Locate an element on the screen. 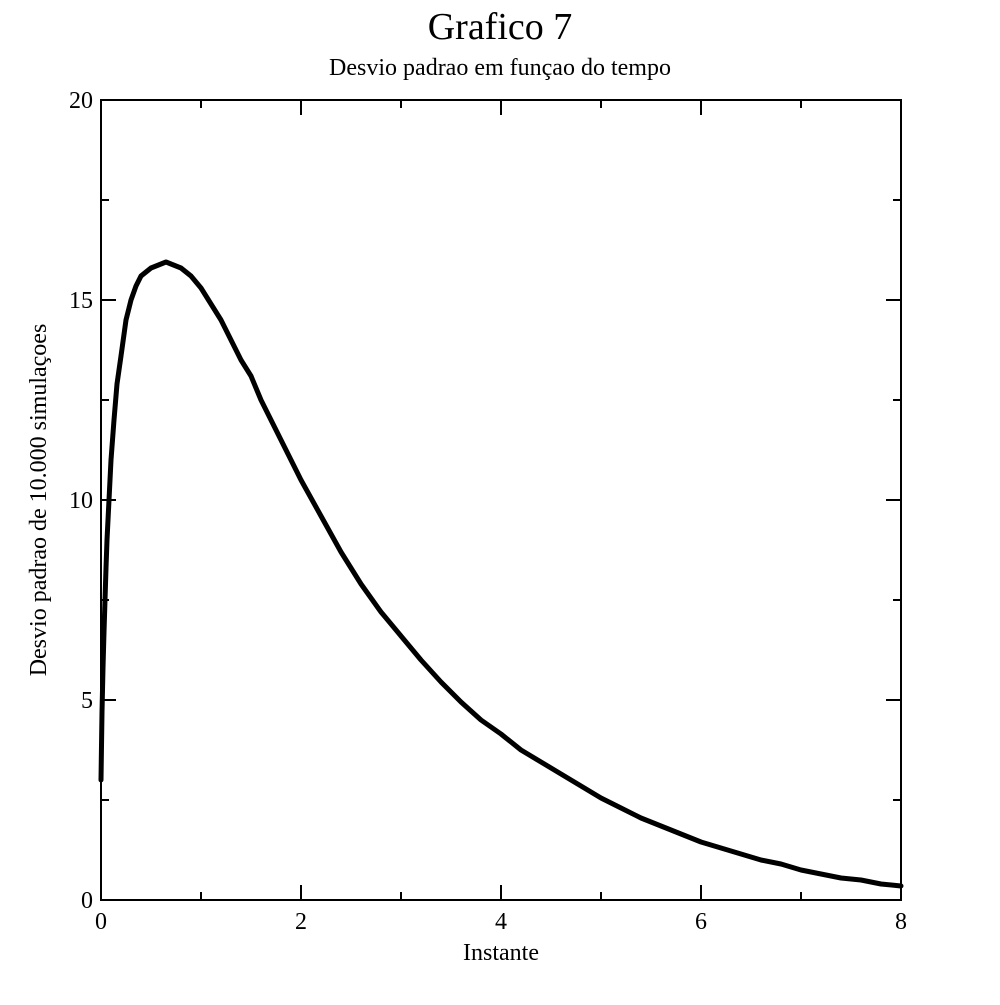  x-tick-label: 6 is located at coordinates (701, 922).